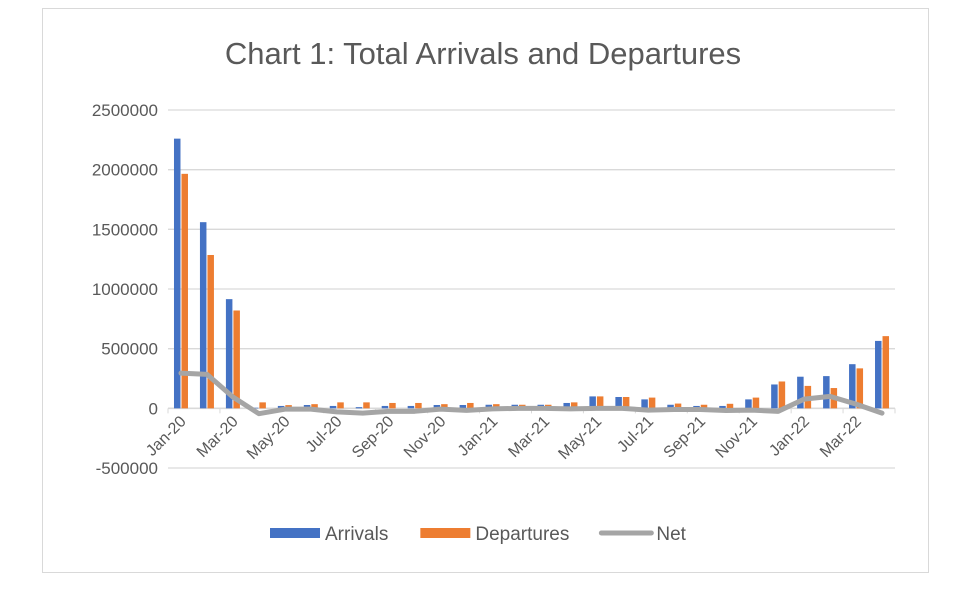 Image resolution: width=966 pixels, height=607 pixels. I want to click on x-tick-label: Jan-21, so click(478, 436).